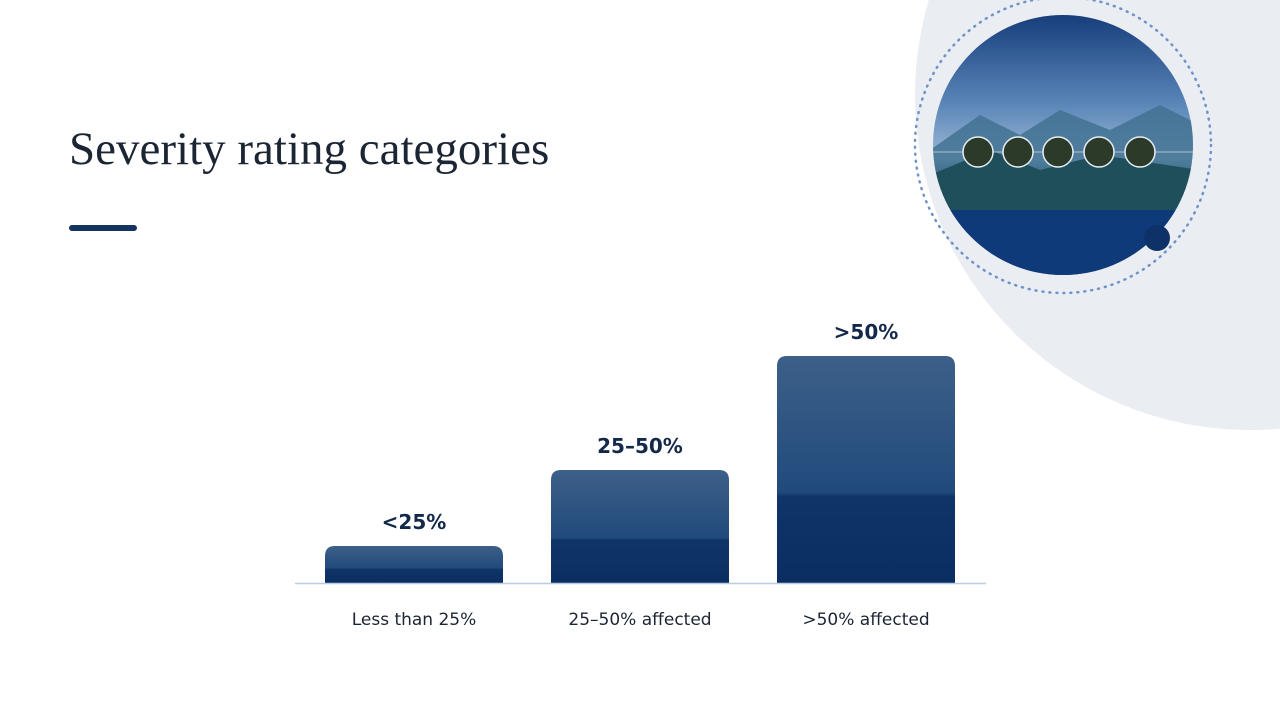  What do you see at coordinates (309, 149) in the screenshot?
I see `slide-title: Severity rating categories` at bounding box center [309, 149].